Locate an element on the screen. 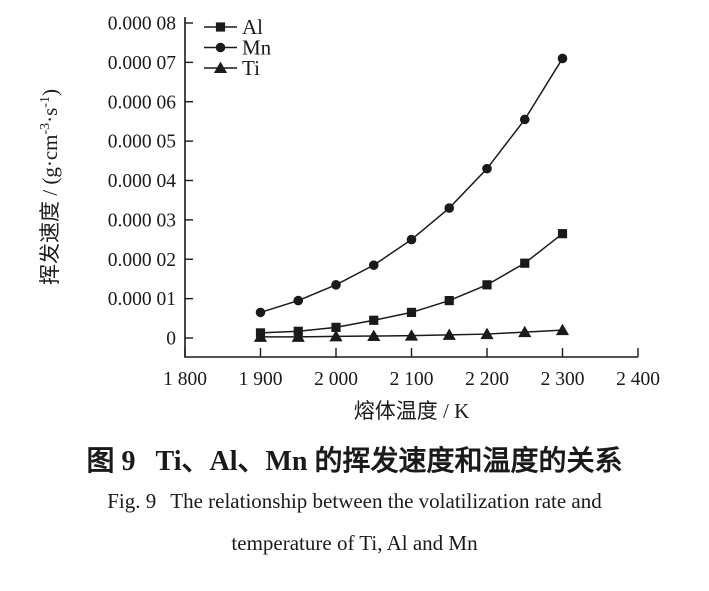 The image size is (709, 591). x-tick-label: 1 900 is located at coordinates (261, 379).